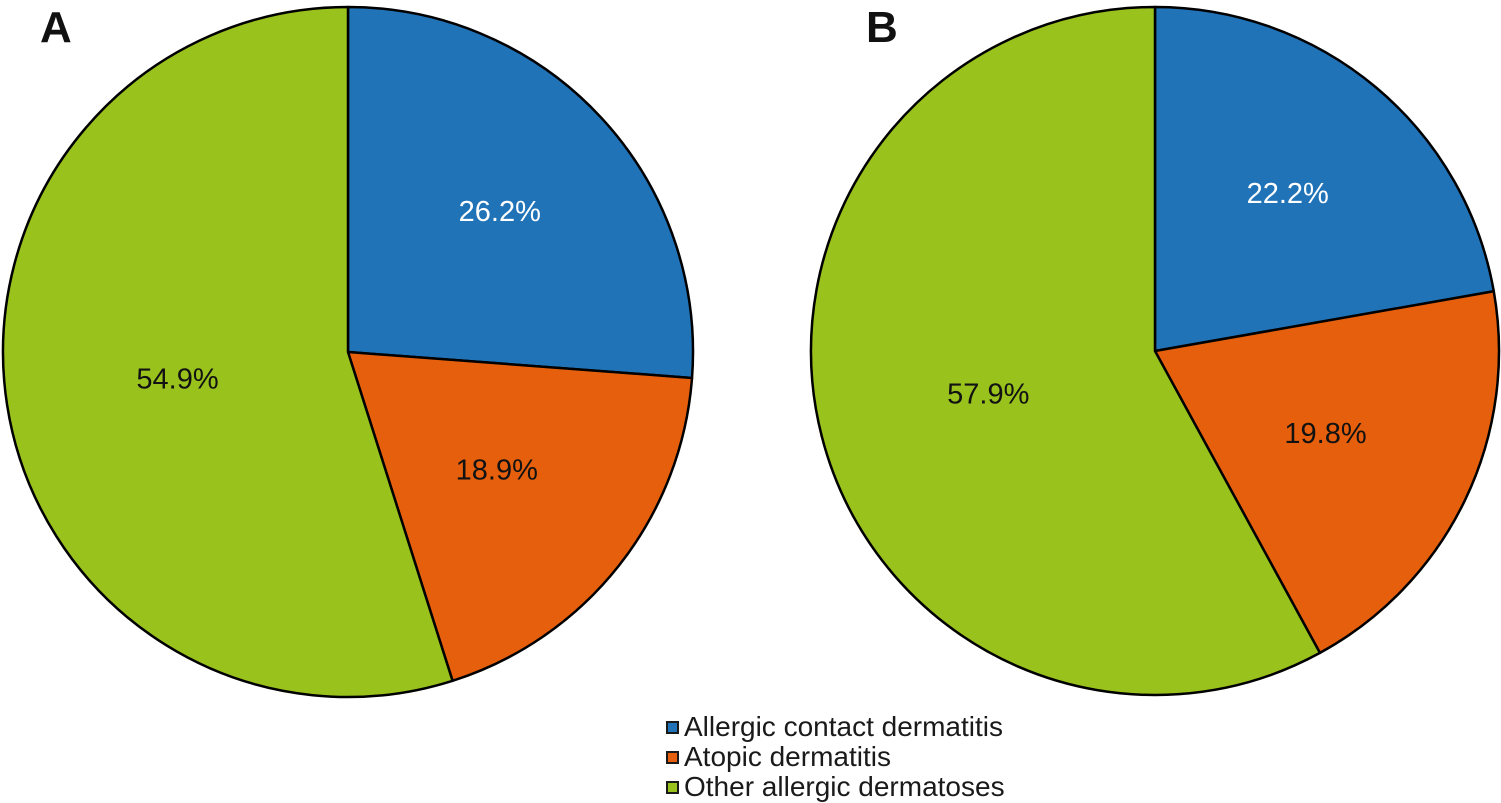 The height and width of the screenshot is (803, 1501). I want to click on legend-swatch-orange-icon, so click(672, 757).